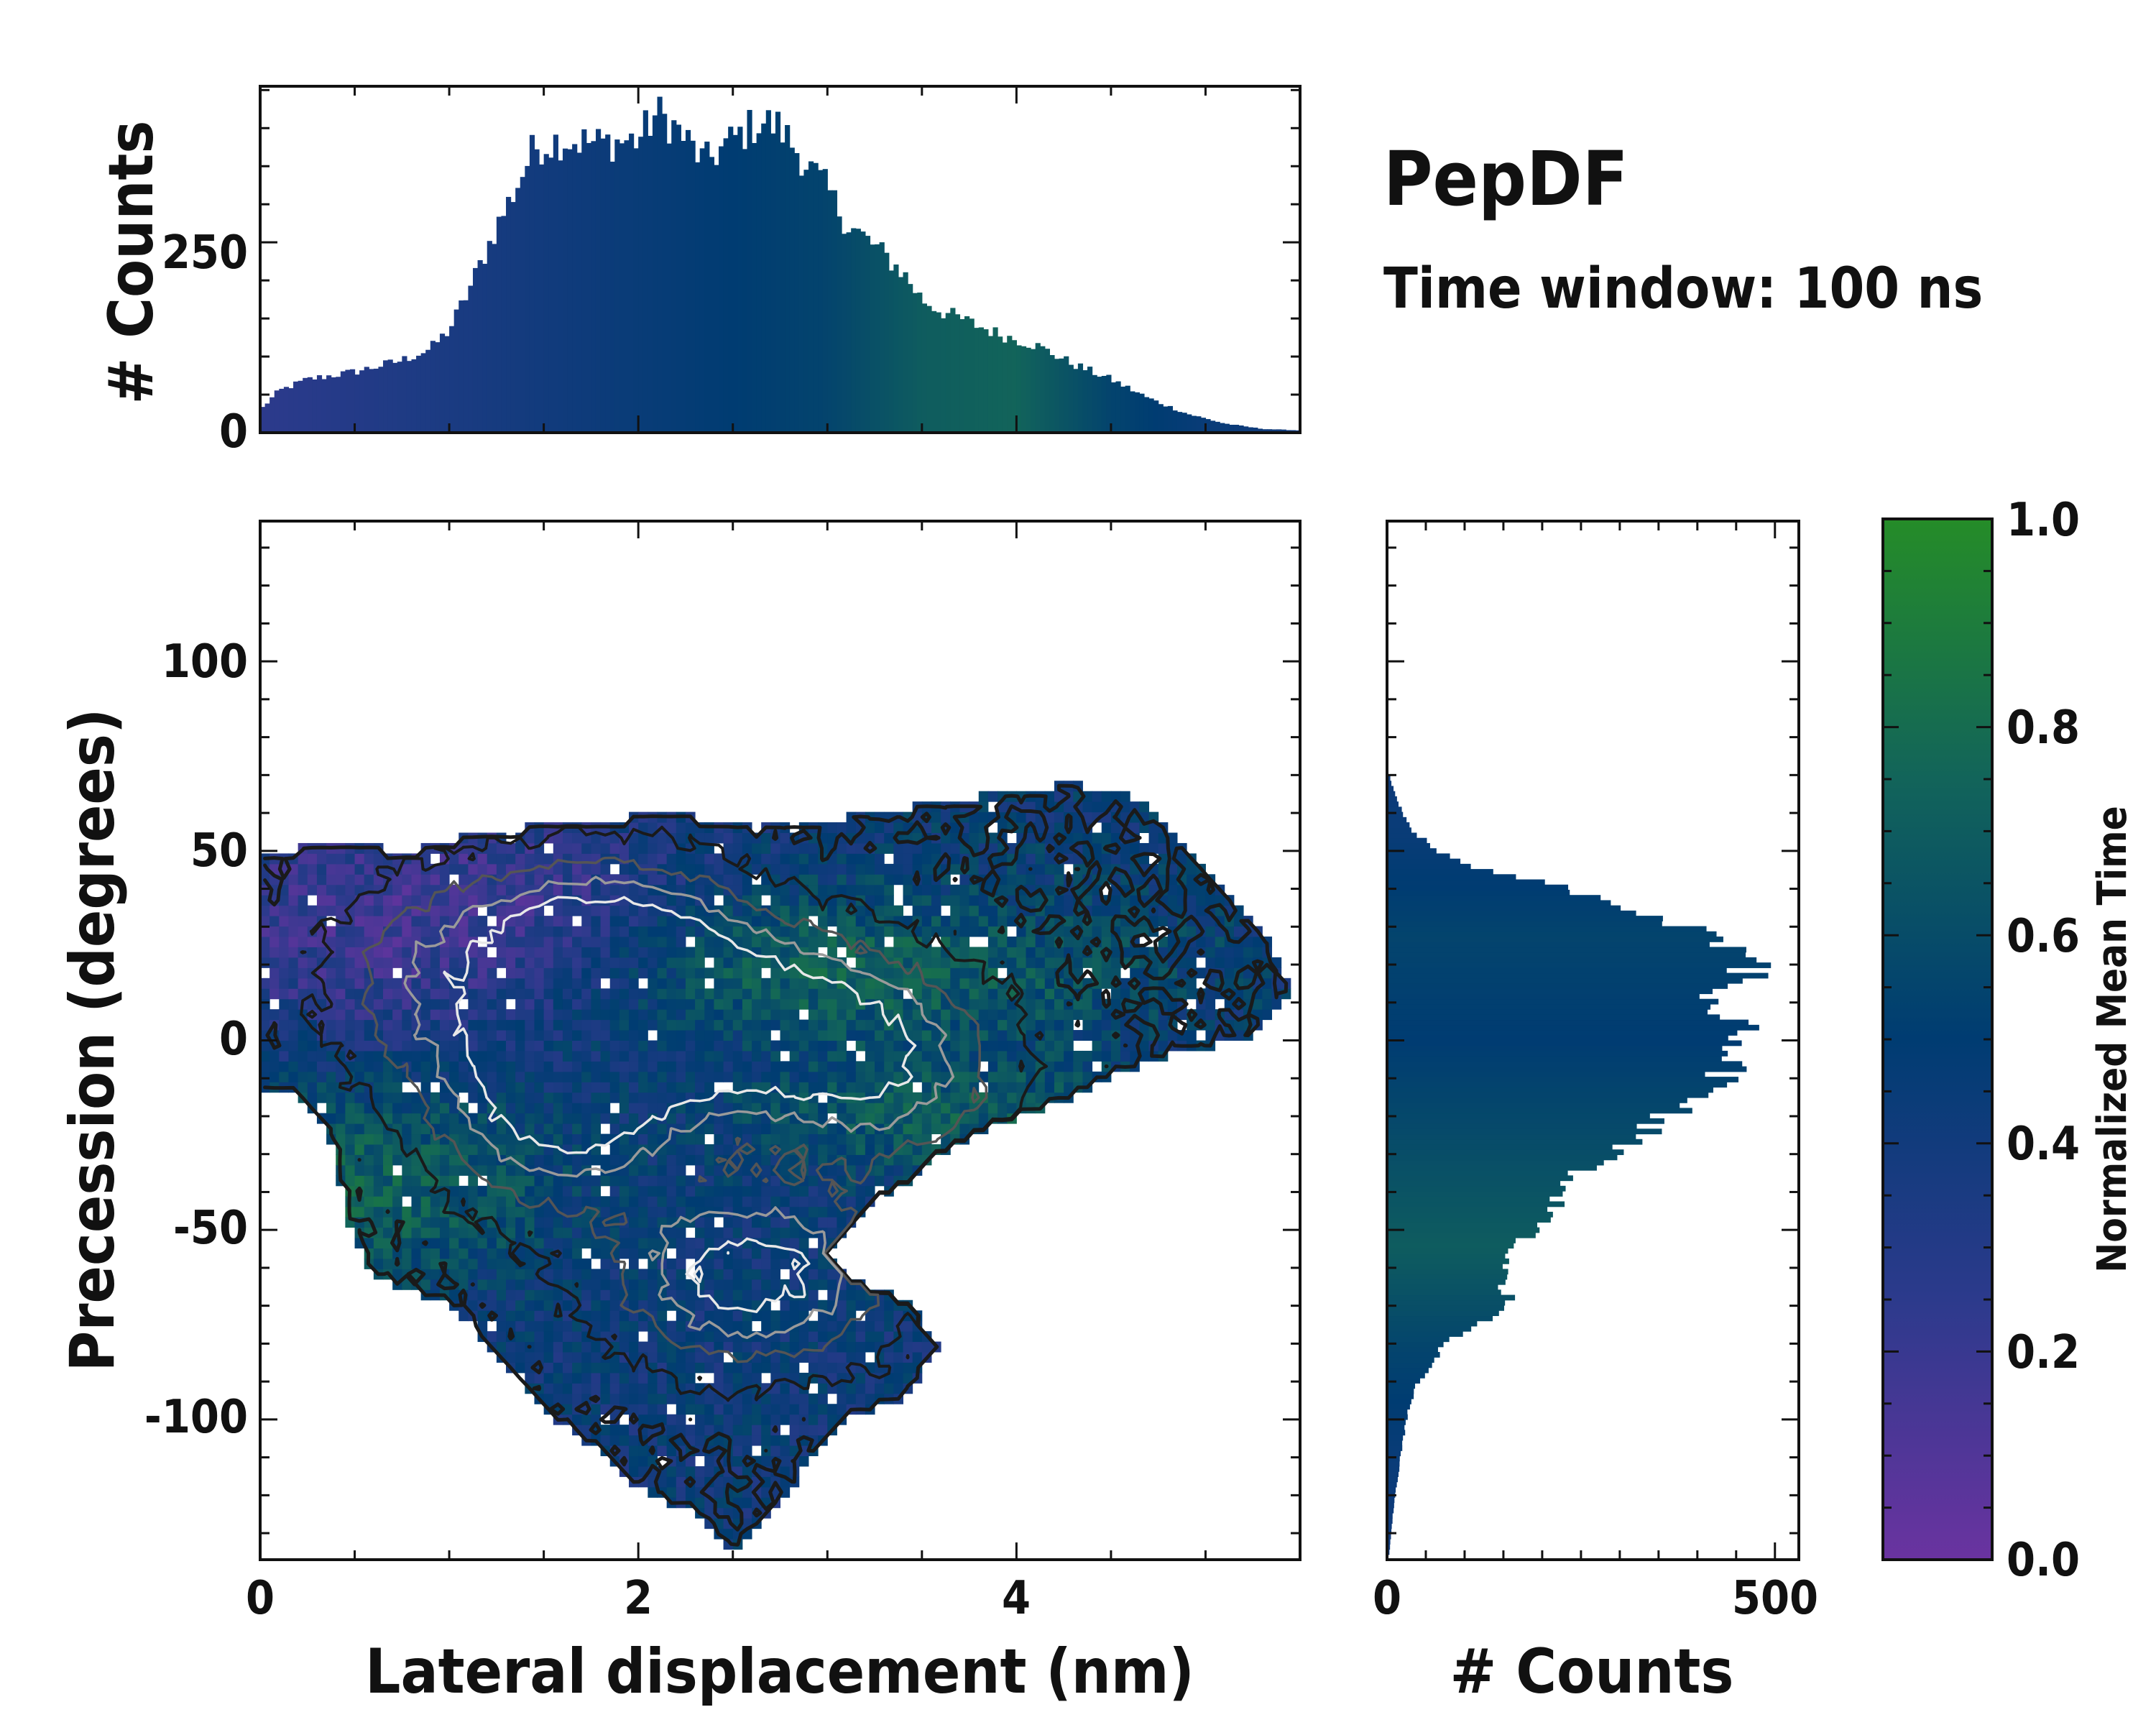 The width and height of the screenshot is (2156, 1725). What do you see at coordinates (638, 1598) in the screenshot?
I see `main-xtick-2: 2` at bounding box center [638, 1598].